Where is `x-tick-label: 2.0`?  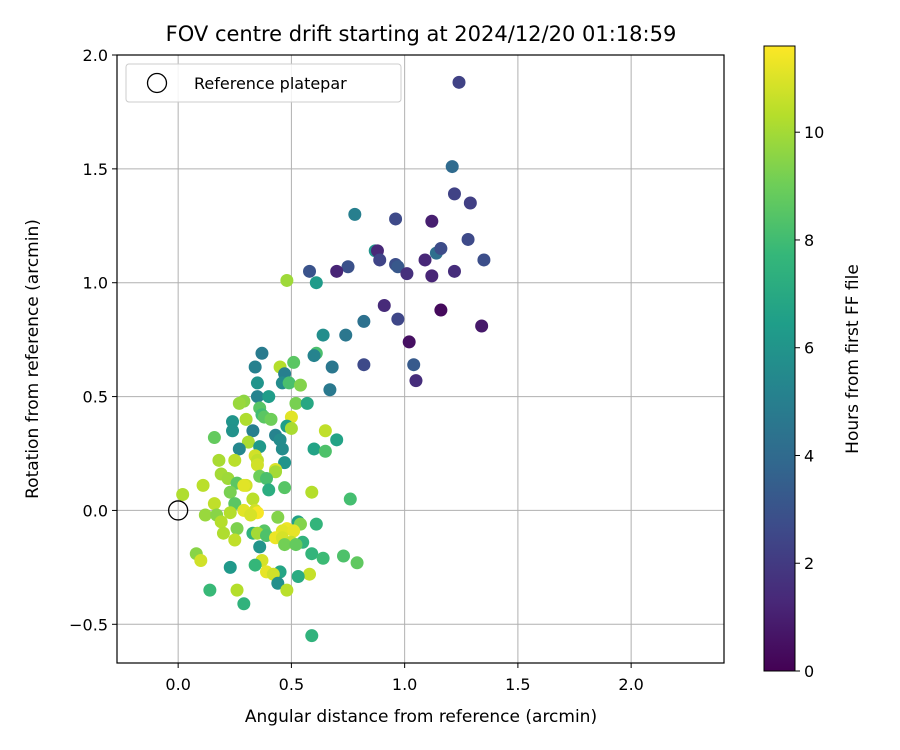
x-tick-label: 2.0 is located at coordinates (630, 684).